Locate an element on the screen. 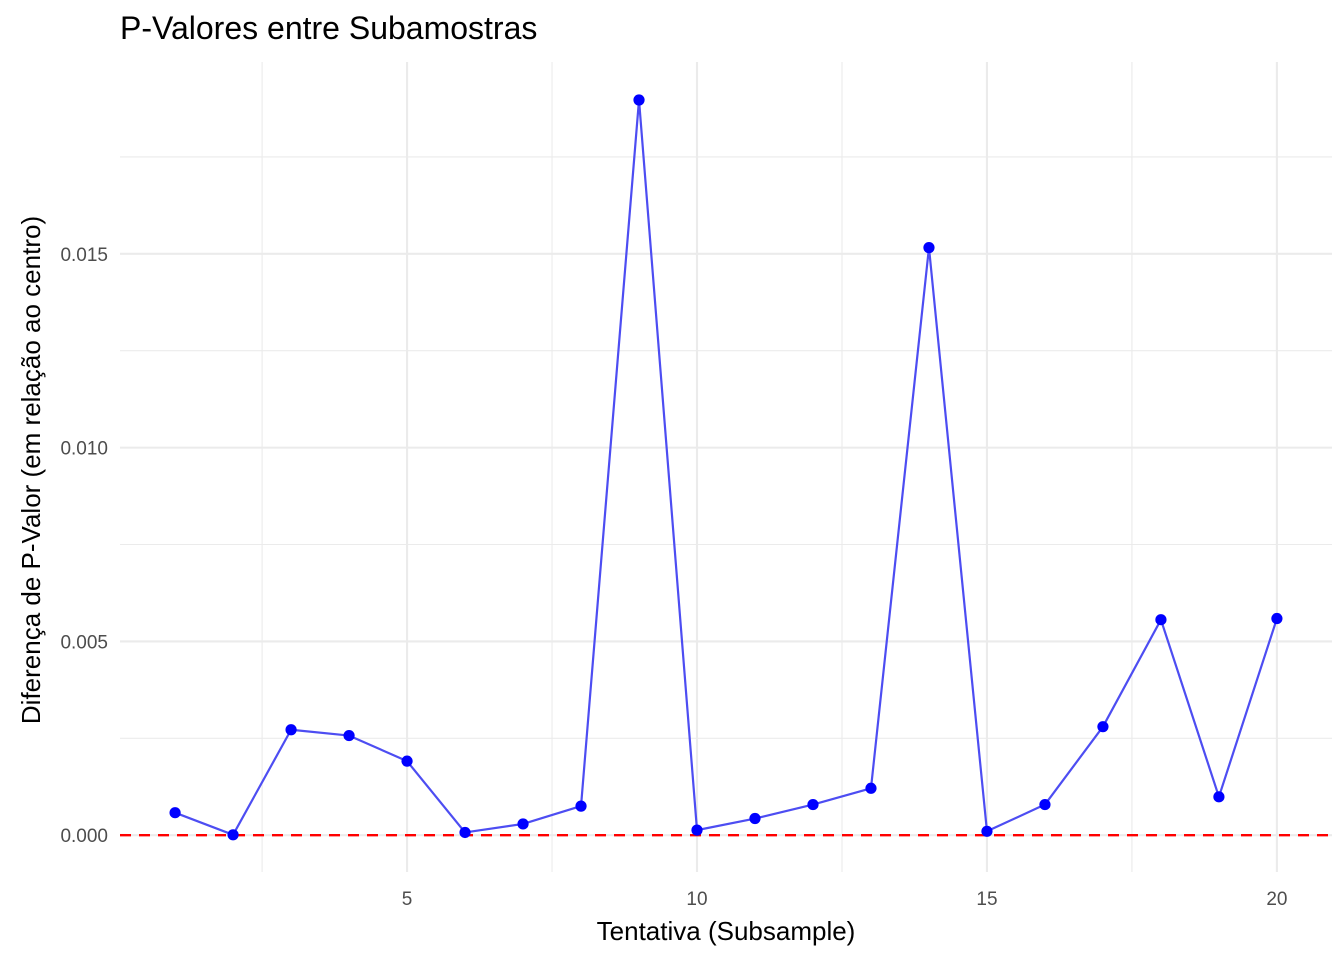 This screenshot has width=1344, height=960. x-axis-title: Tentativa (Subsample) is located at coordinates (726, 931).